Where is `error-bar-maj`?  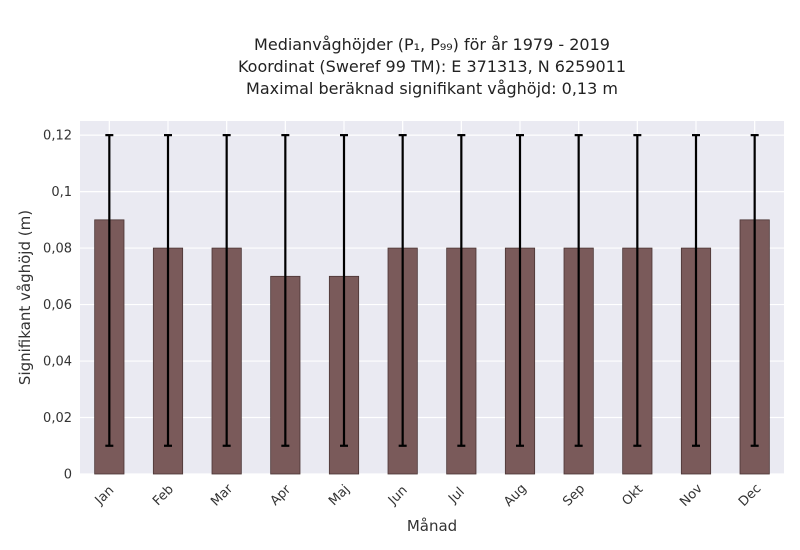
error-bar-maj is located at coordinates (344, 290).